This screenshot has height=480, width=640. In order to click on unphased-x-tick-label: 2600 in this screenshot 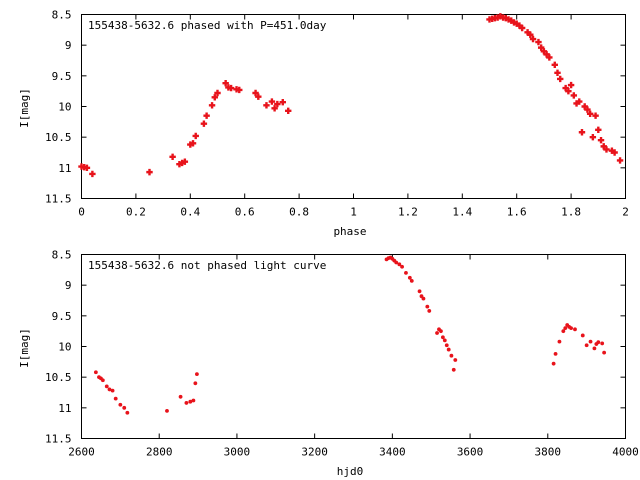, I will do `click(81, 452)`.